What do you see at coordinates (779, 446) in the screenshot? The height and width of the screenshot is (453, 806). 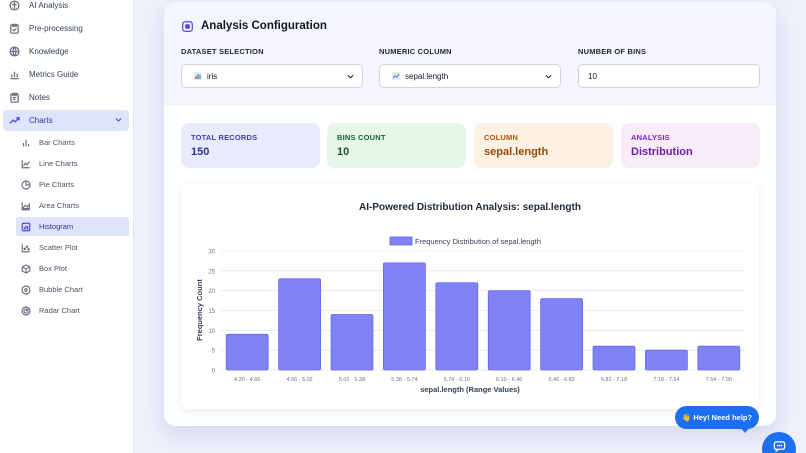 I see `chat-icon` at bounding box center [779, 446].